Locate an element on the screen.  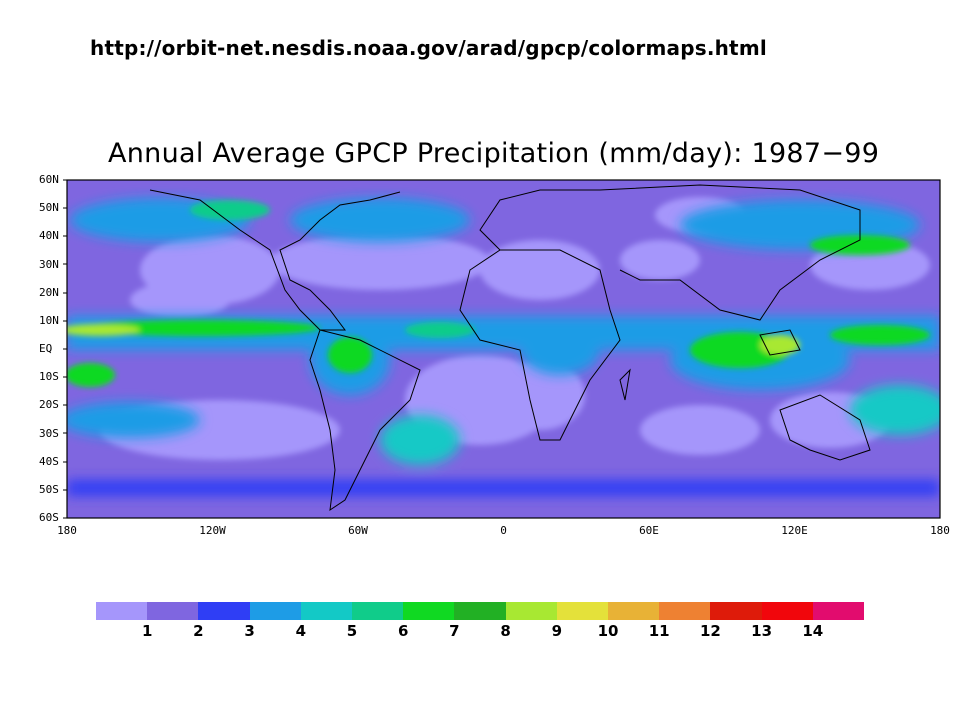
lat-label: 40S is located at coordinates (49, 461).